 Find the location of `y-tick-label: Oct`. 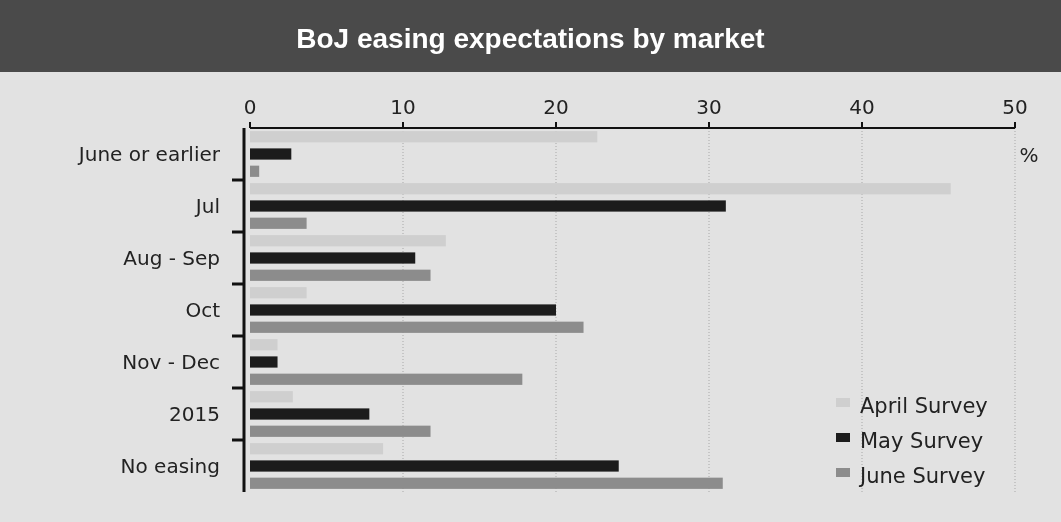

y-tick-label: Oct is located at coordinates (203, 310).